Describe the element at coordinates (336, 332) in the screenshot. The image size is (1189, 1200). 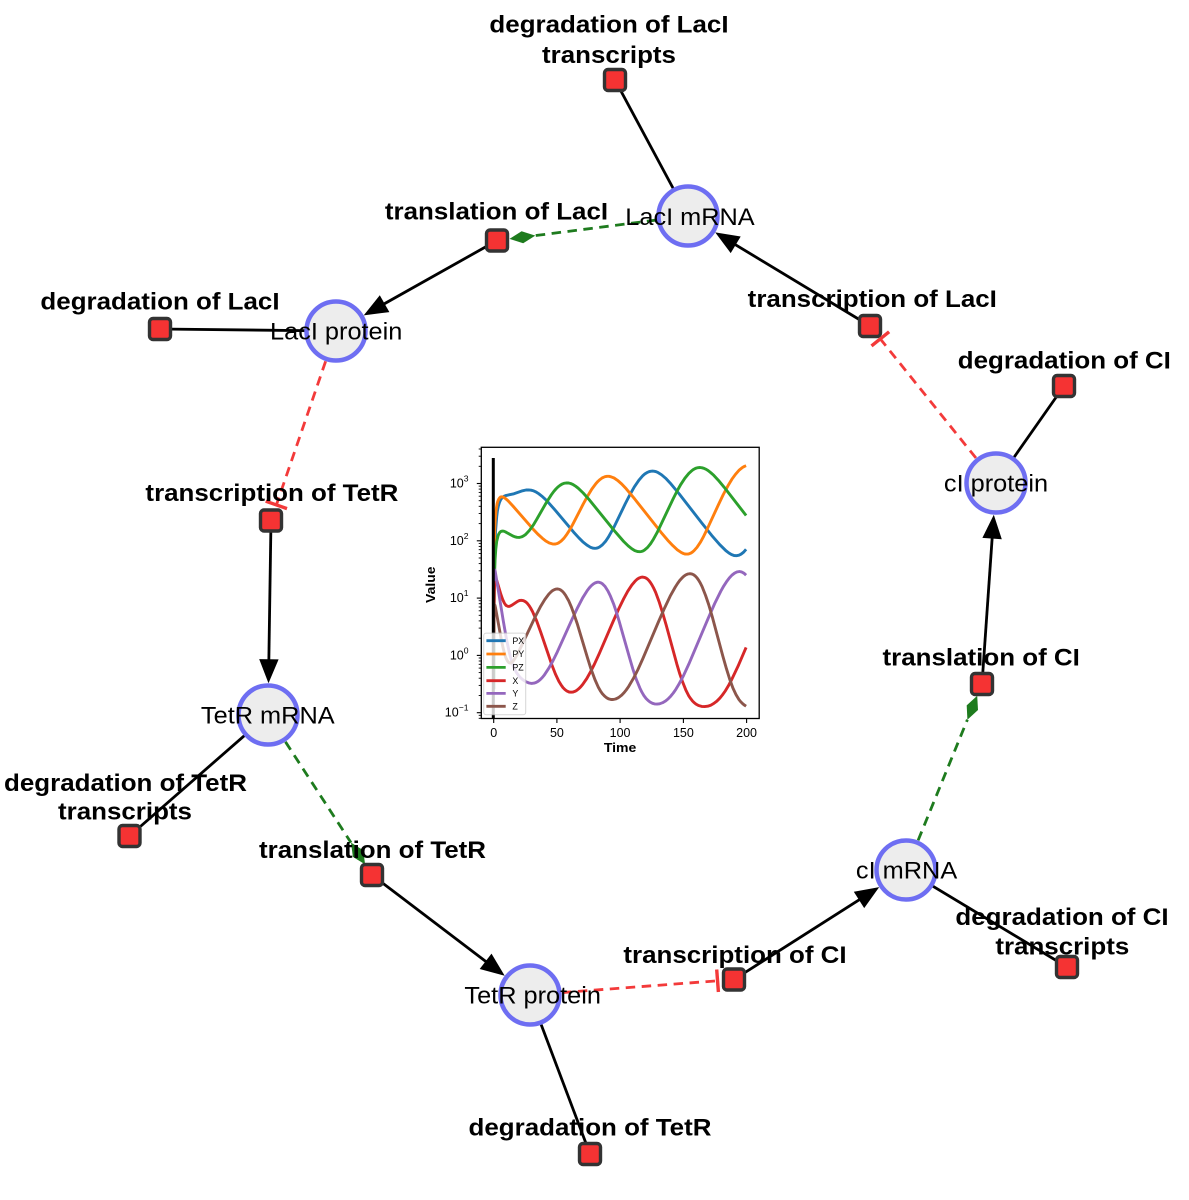
I see `svg-text: LacI protein` at that location.